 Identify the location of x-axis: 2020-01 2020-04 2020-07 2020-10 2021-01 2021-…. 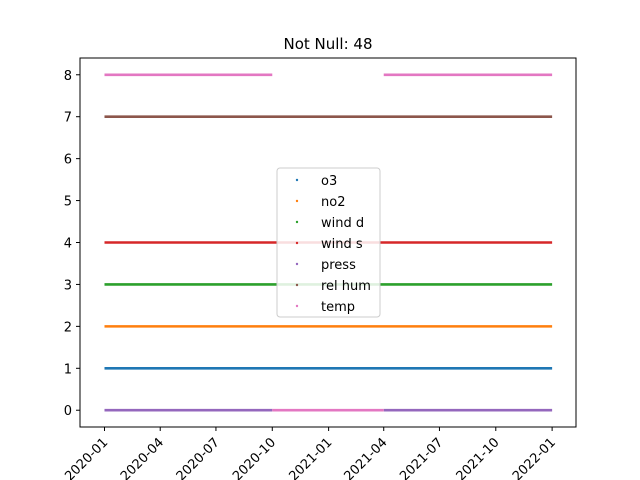
(310, 453).